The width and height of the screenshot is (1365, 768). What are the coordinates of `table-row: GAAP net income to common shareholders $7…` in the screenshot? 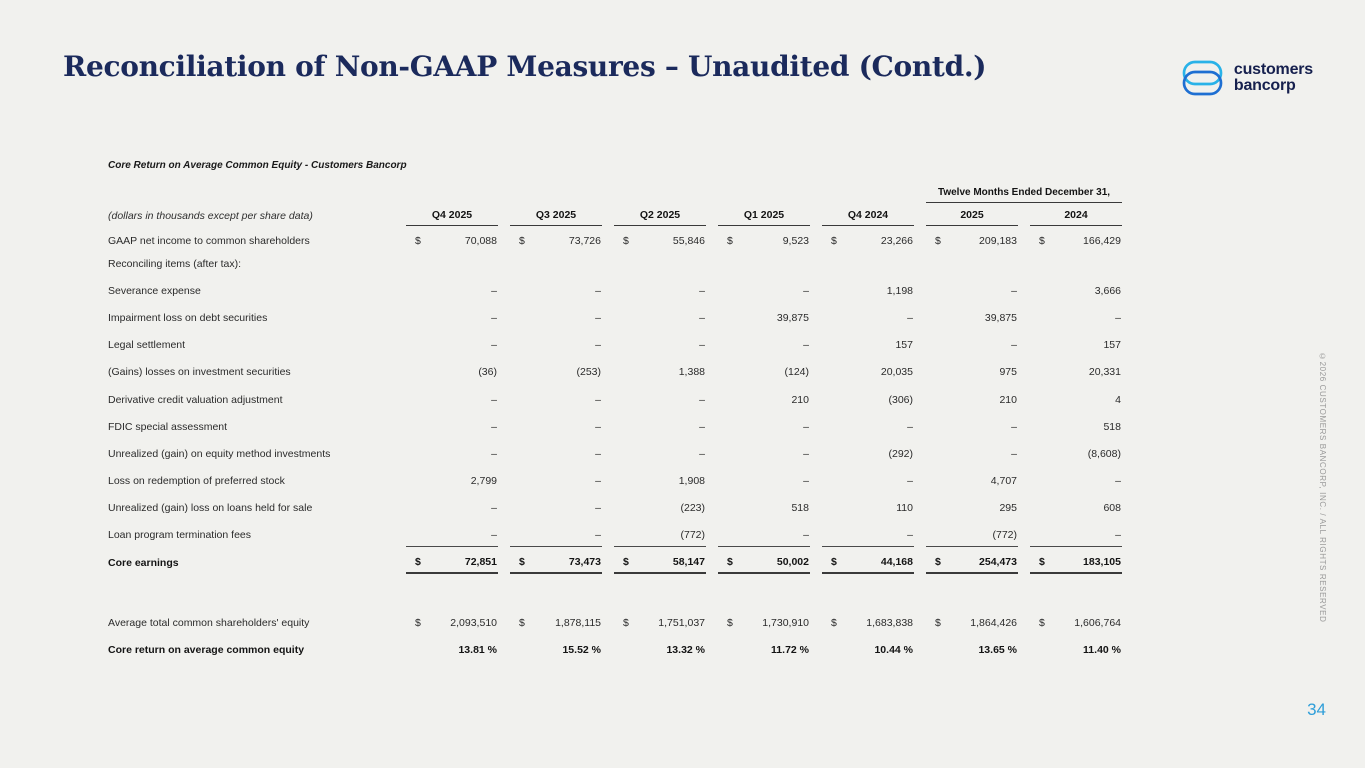 It's located at (617, 240).